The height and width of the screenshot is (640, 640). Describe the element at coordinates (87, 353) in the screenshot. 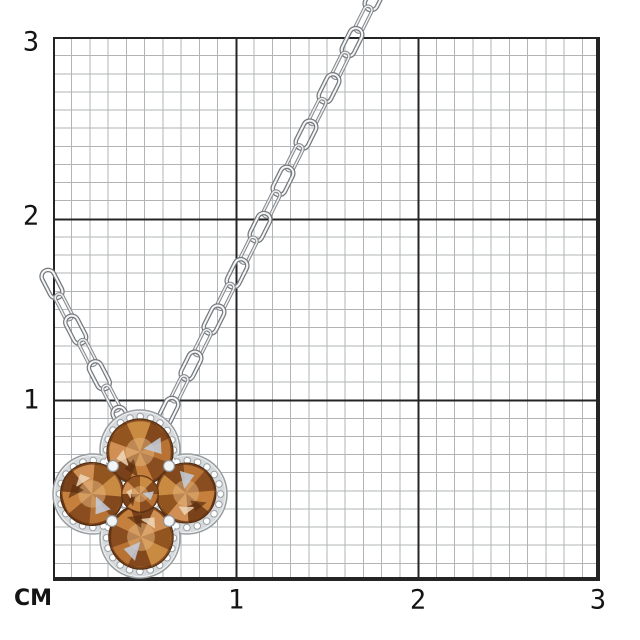

I see `chain-left-strand` at that location.